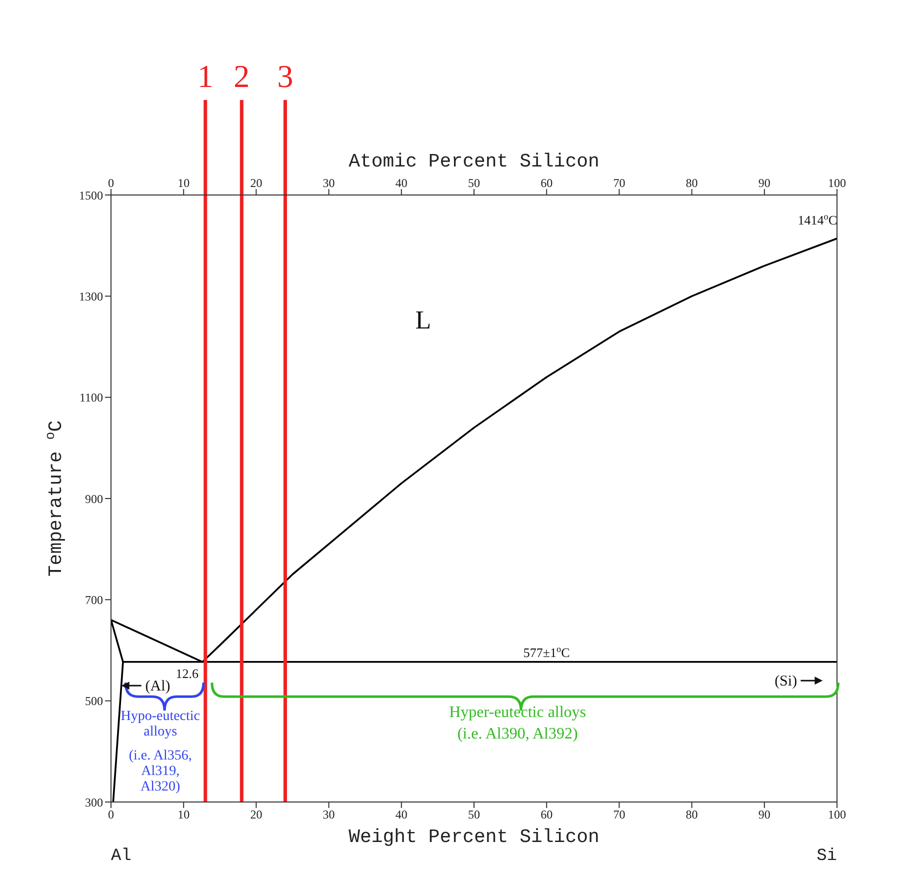 This screenshot has width=909, height=872. Describe the element at coordinates (474, 161) in the screenshot. I see `x2-axis-title: Atomic Percent Silicon` at that location.